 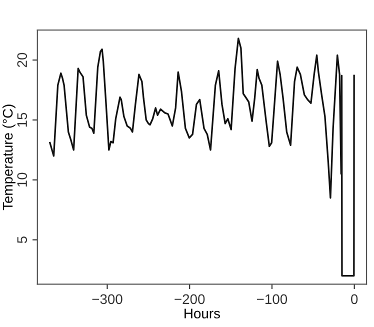 I want to click on y-tick-label: 10, so click(x=22, y=179).